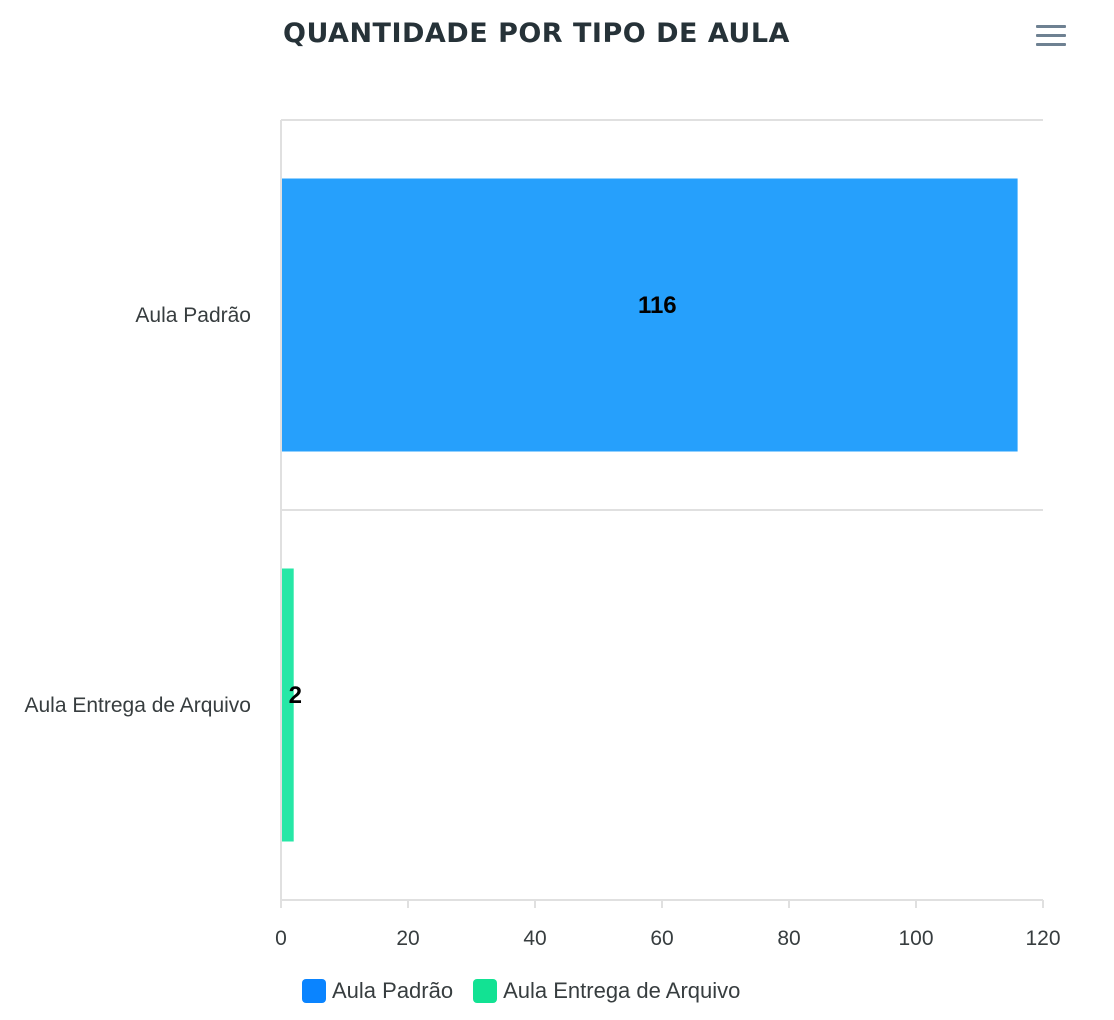  I want to click on legend-item-aula-entrega-de-arquivo: Aula Entrega de Arquivo, so click(606, 991).